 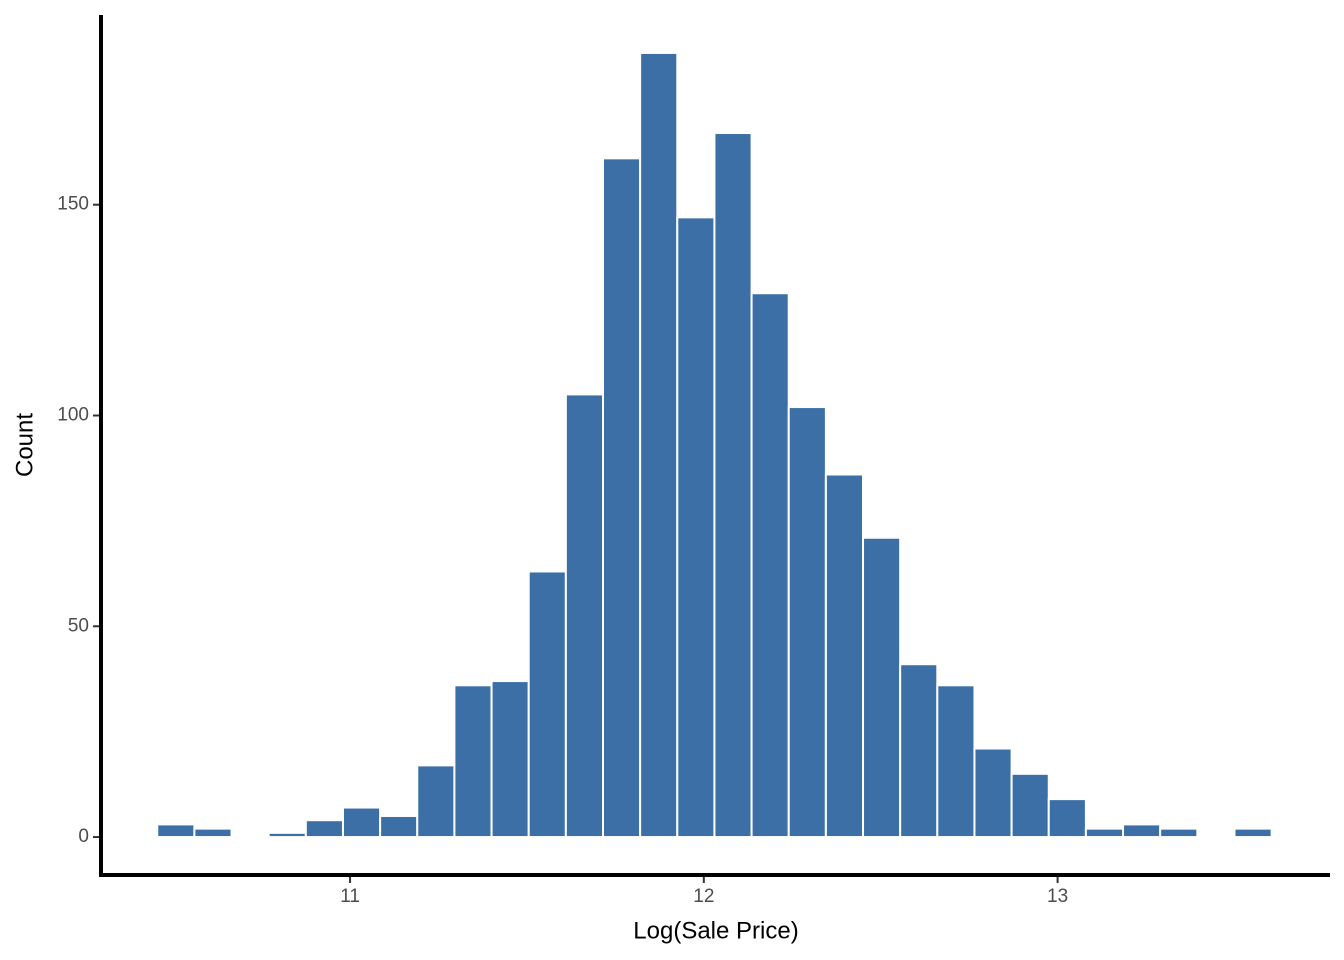 What do you see at coordinates (24, 445) in the screenshot?
I see `y-axis-label: Count` at bounding box center [24, 445].